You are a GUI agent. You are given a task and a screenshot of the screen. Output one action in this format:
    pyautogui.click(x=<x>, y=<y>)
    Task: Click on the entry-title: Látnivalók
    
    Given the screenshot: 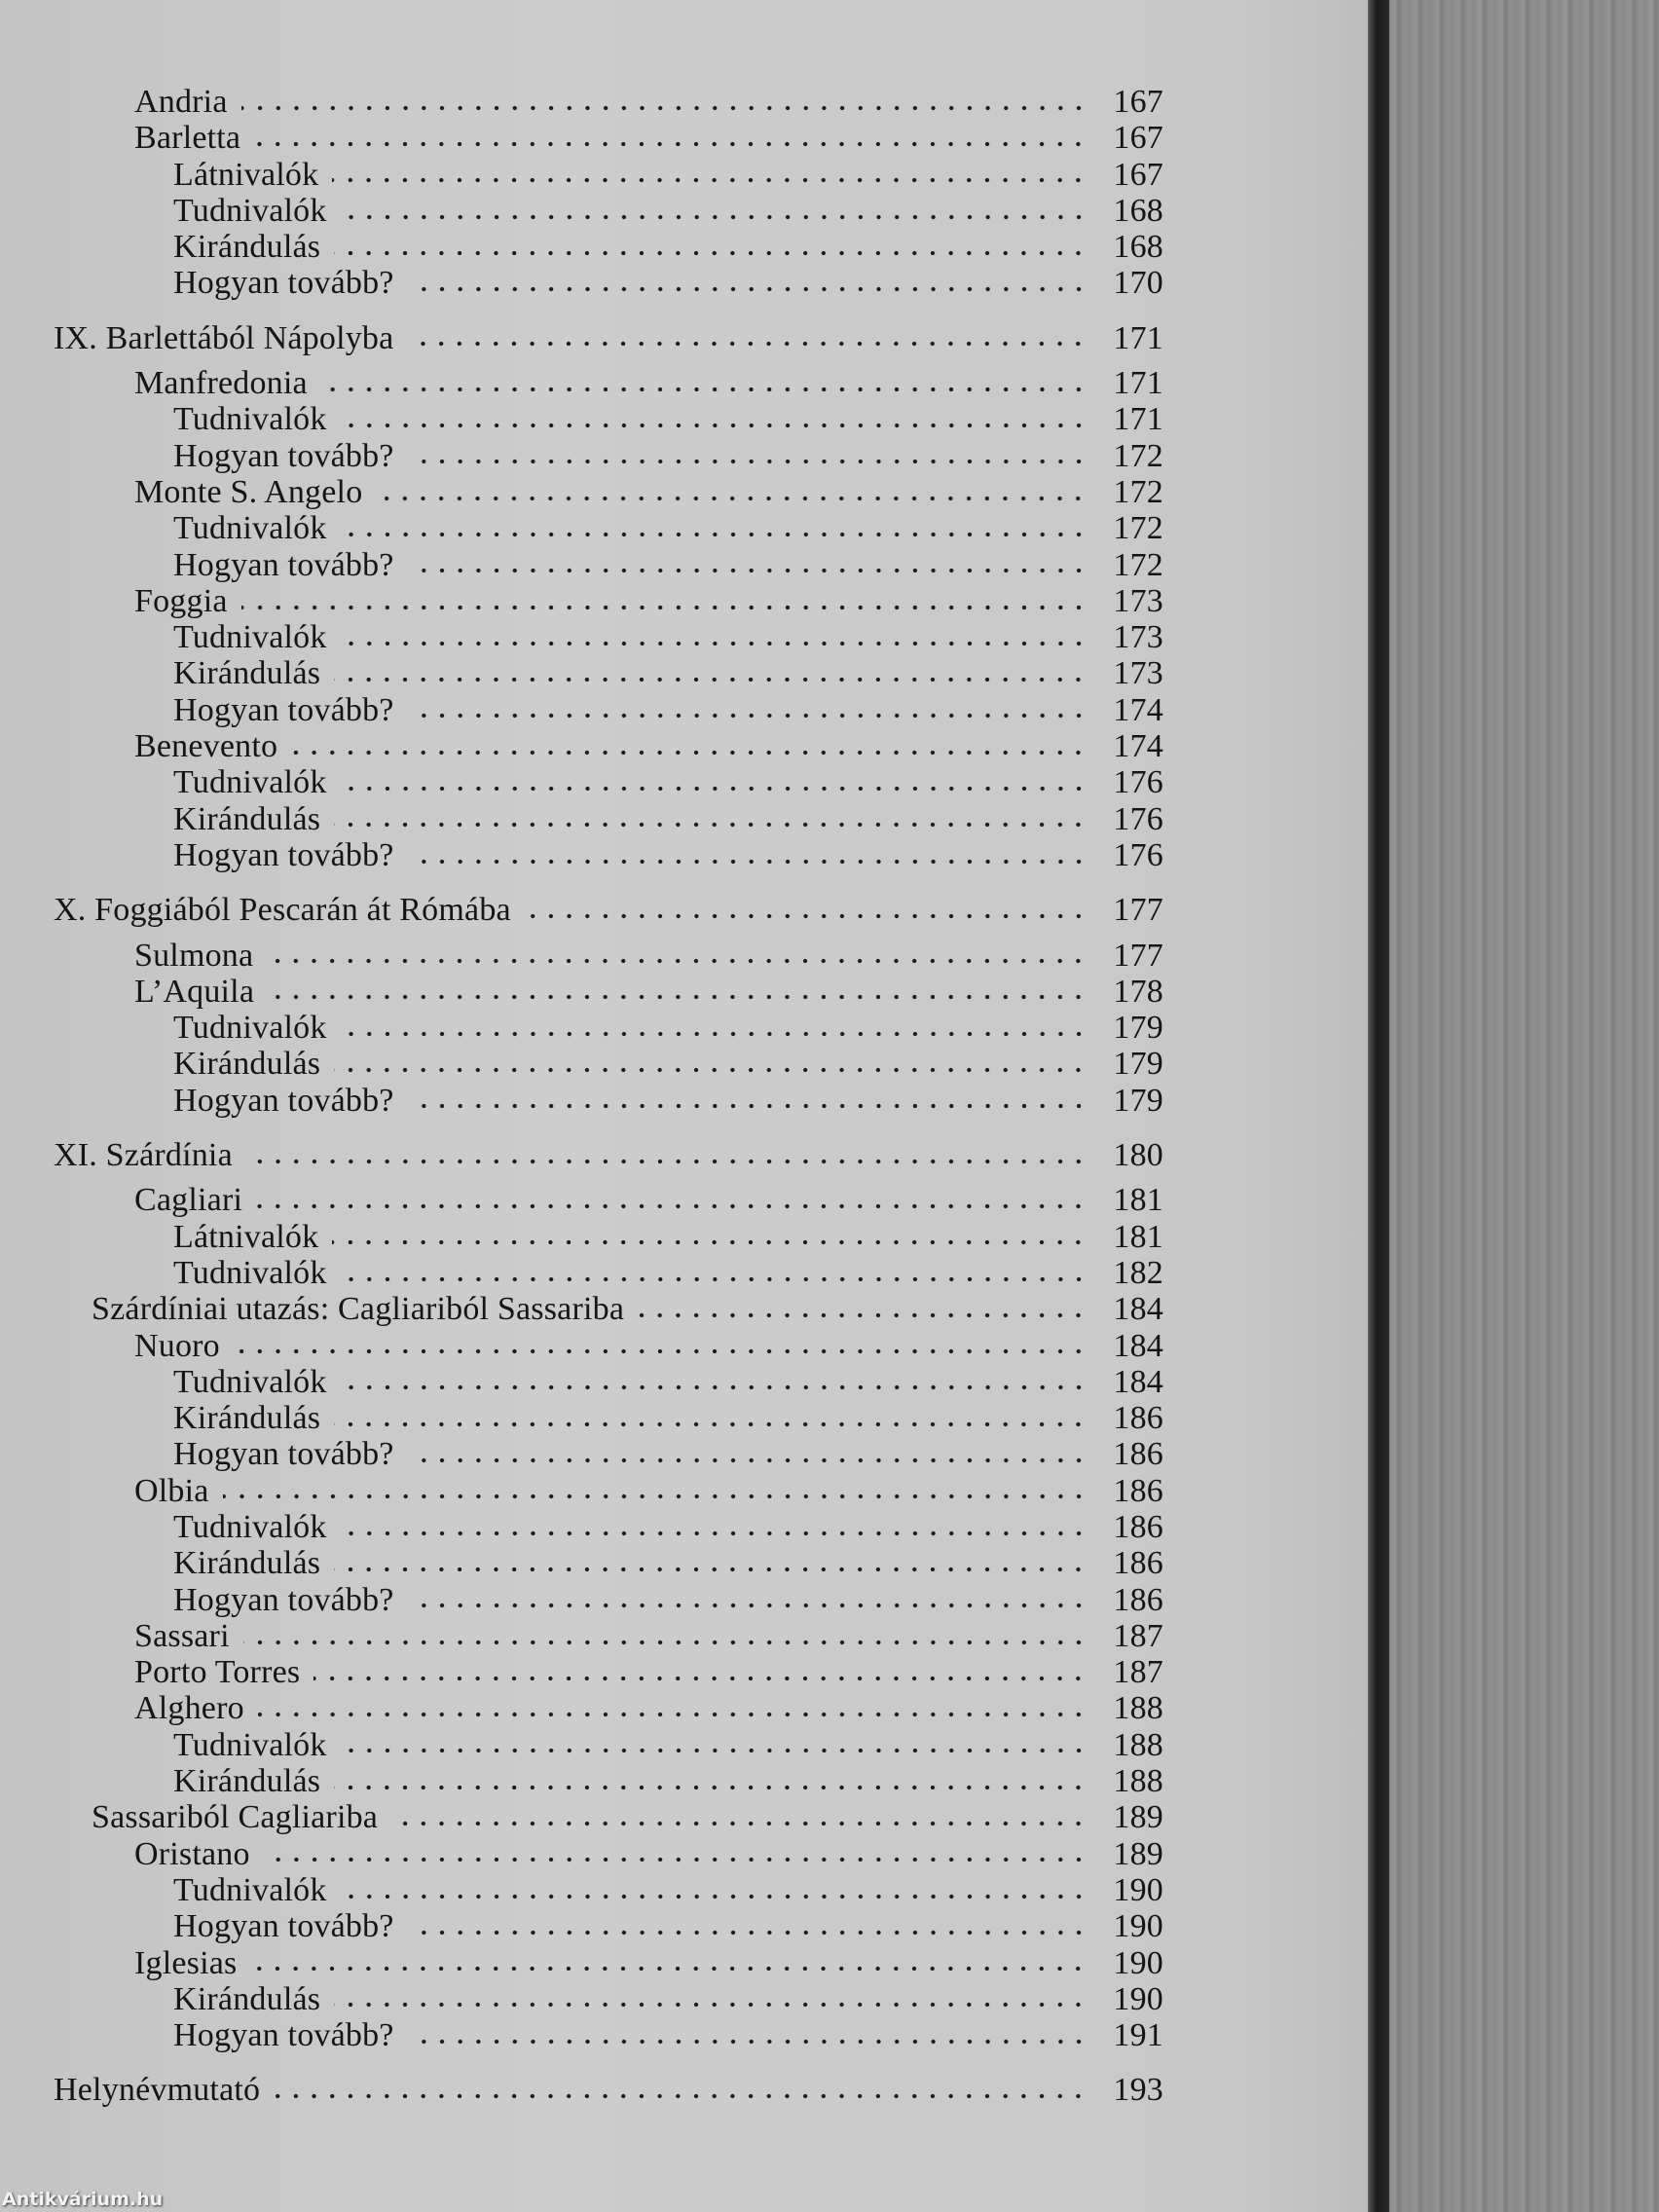 What is the action you would take?
    pyautogui.click(x=246, y=1236)
    